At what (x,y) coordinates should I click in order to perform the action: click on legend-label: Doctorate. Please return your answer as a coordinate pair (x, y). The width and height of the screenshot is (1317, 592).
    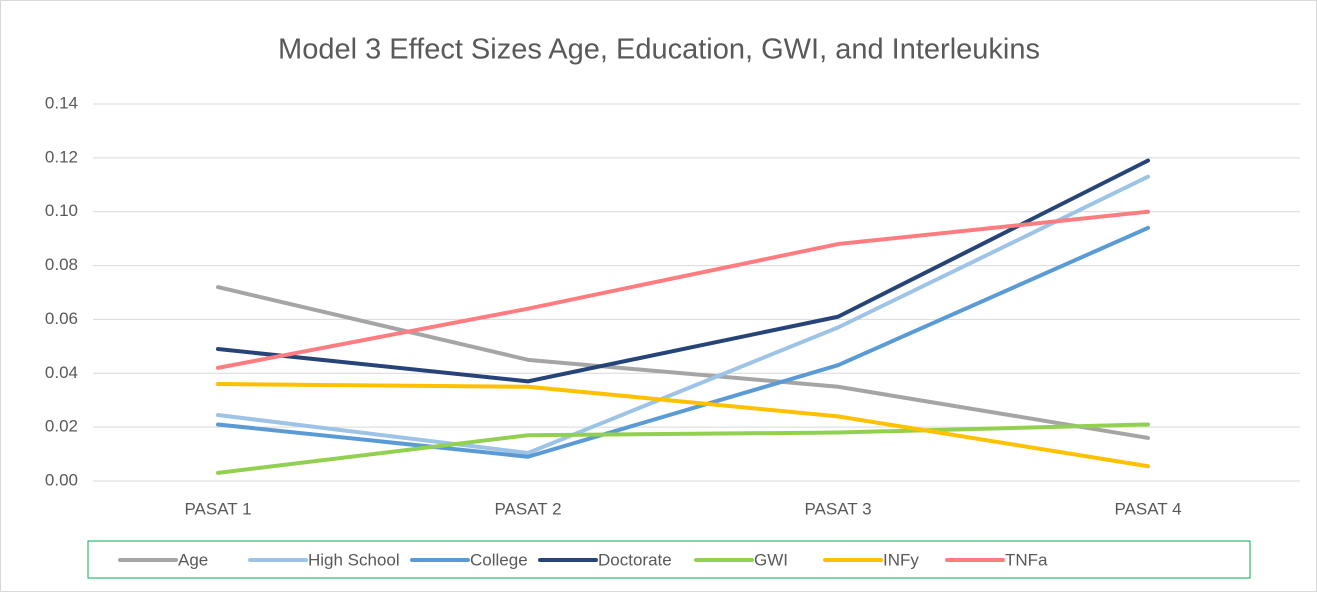
    Looking at the image, I should click on (635, 559).